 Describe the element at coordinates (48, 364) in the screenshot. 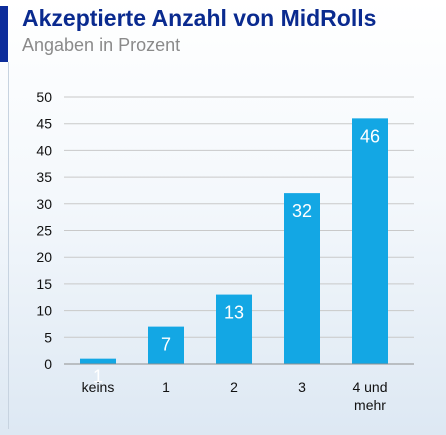

I see `y-tick-label: 0` at that location.